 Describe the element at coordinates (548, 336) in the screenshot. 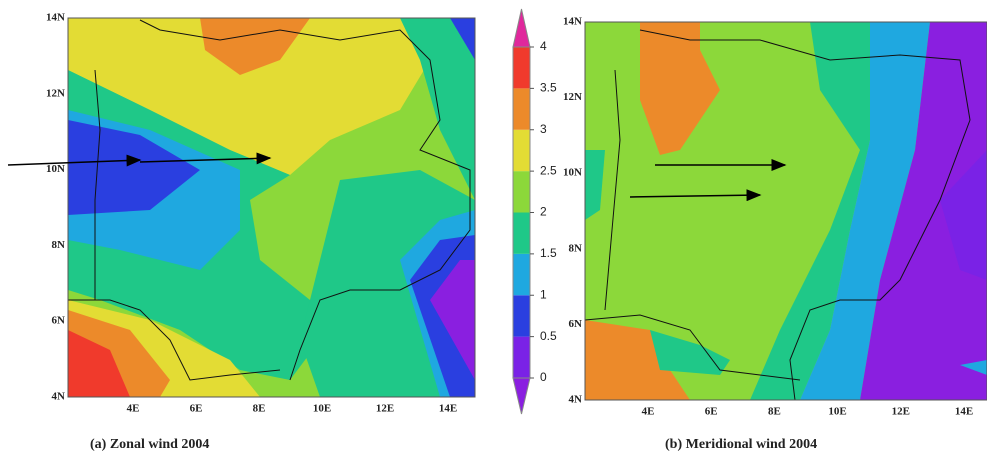

I see `colorbar-label: 0.5` at that location.